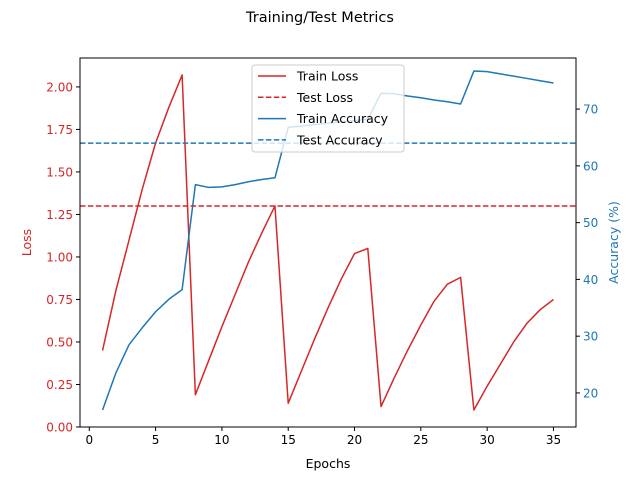 The image size is (640, 480). Describe the element at coordinates (420, 440) in the screenshot. I see `x-tick-label: 25` at that location.